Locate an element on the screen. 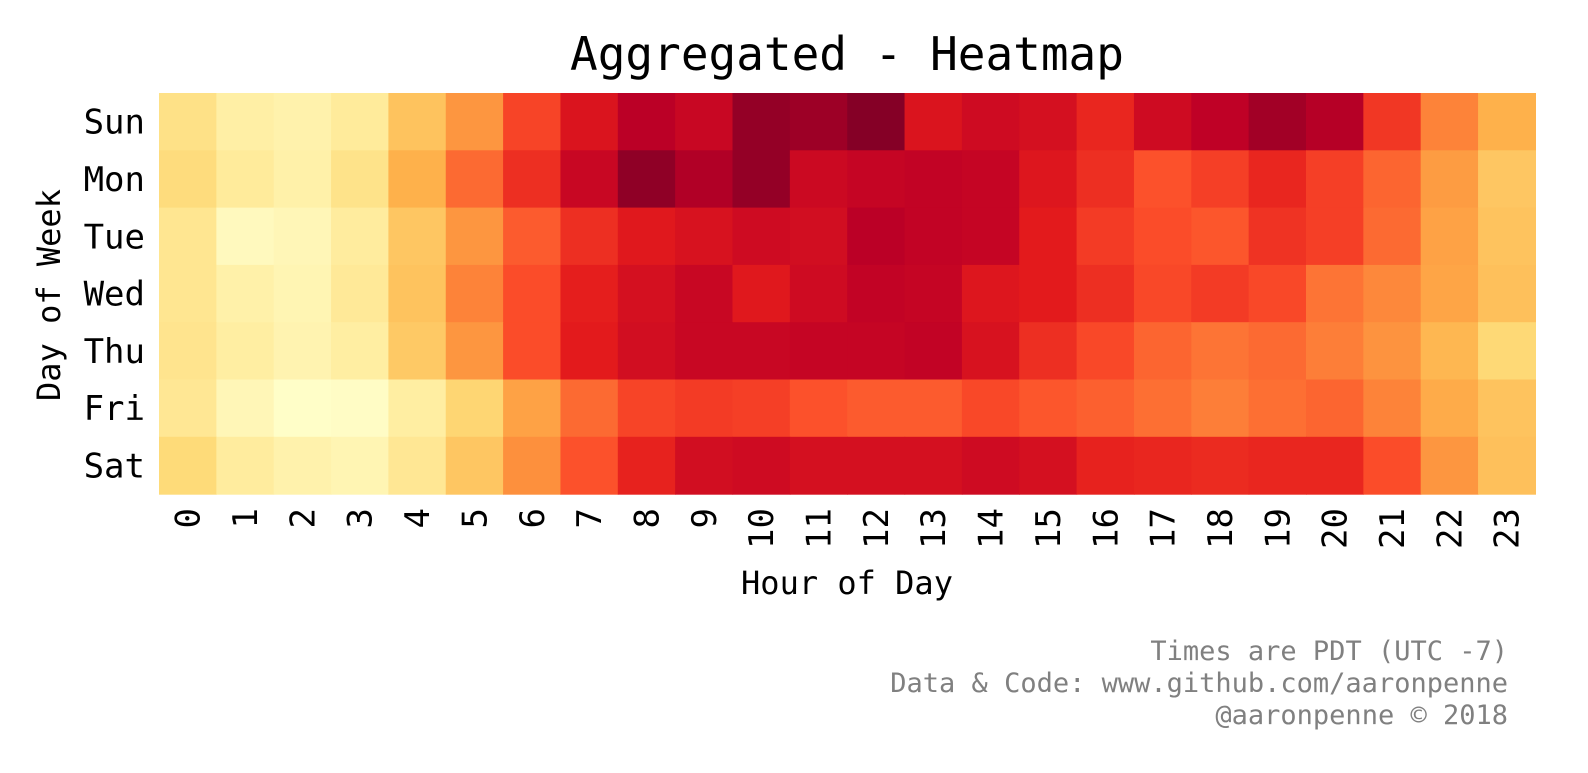  y-tick-label: Tue is located at coordinates (114, 237).